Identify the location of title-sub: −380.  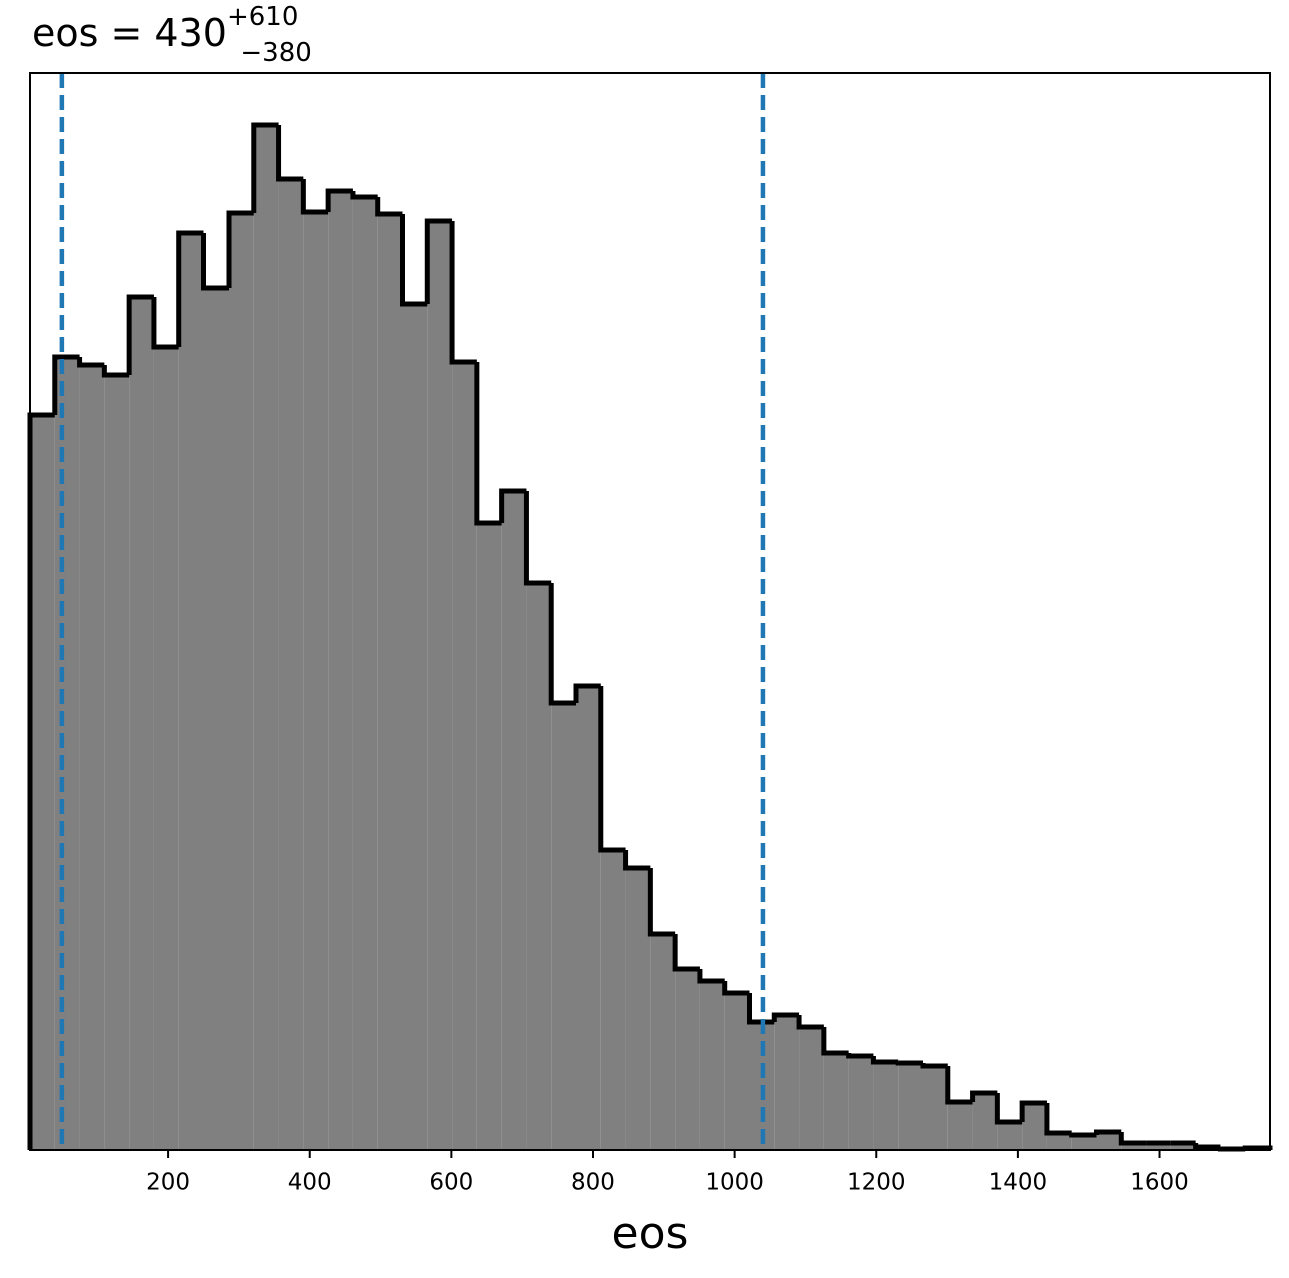
(275, 53).